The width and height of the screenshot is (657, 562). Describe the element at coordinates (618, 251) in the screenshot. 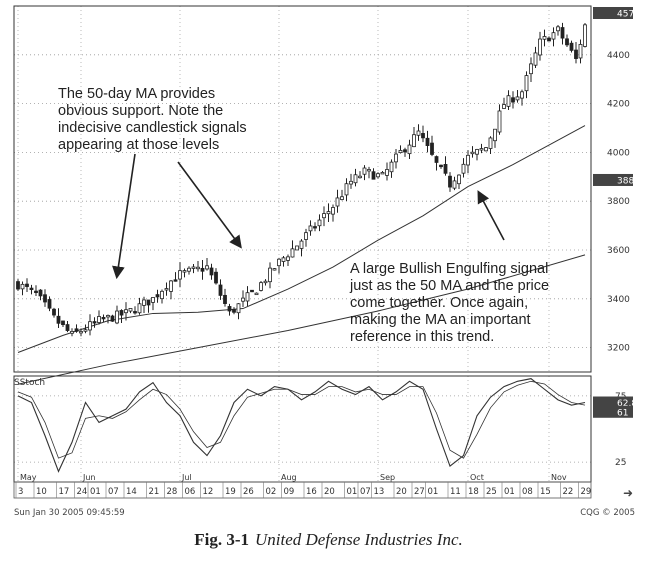

I see `price-tick-label: 3600` at that location.